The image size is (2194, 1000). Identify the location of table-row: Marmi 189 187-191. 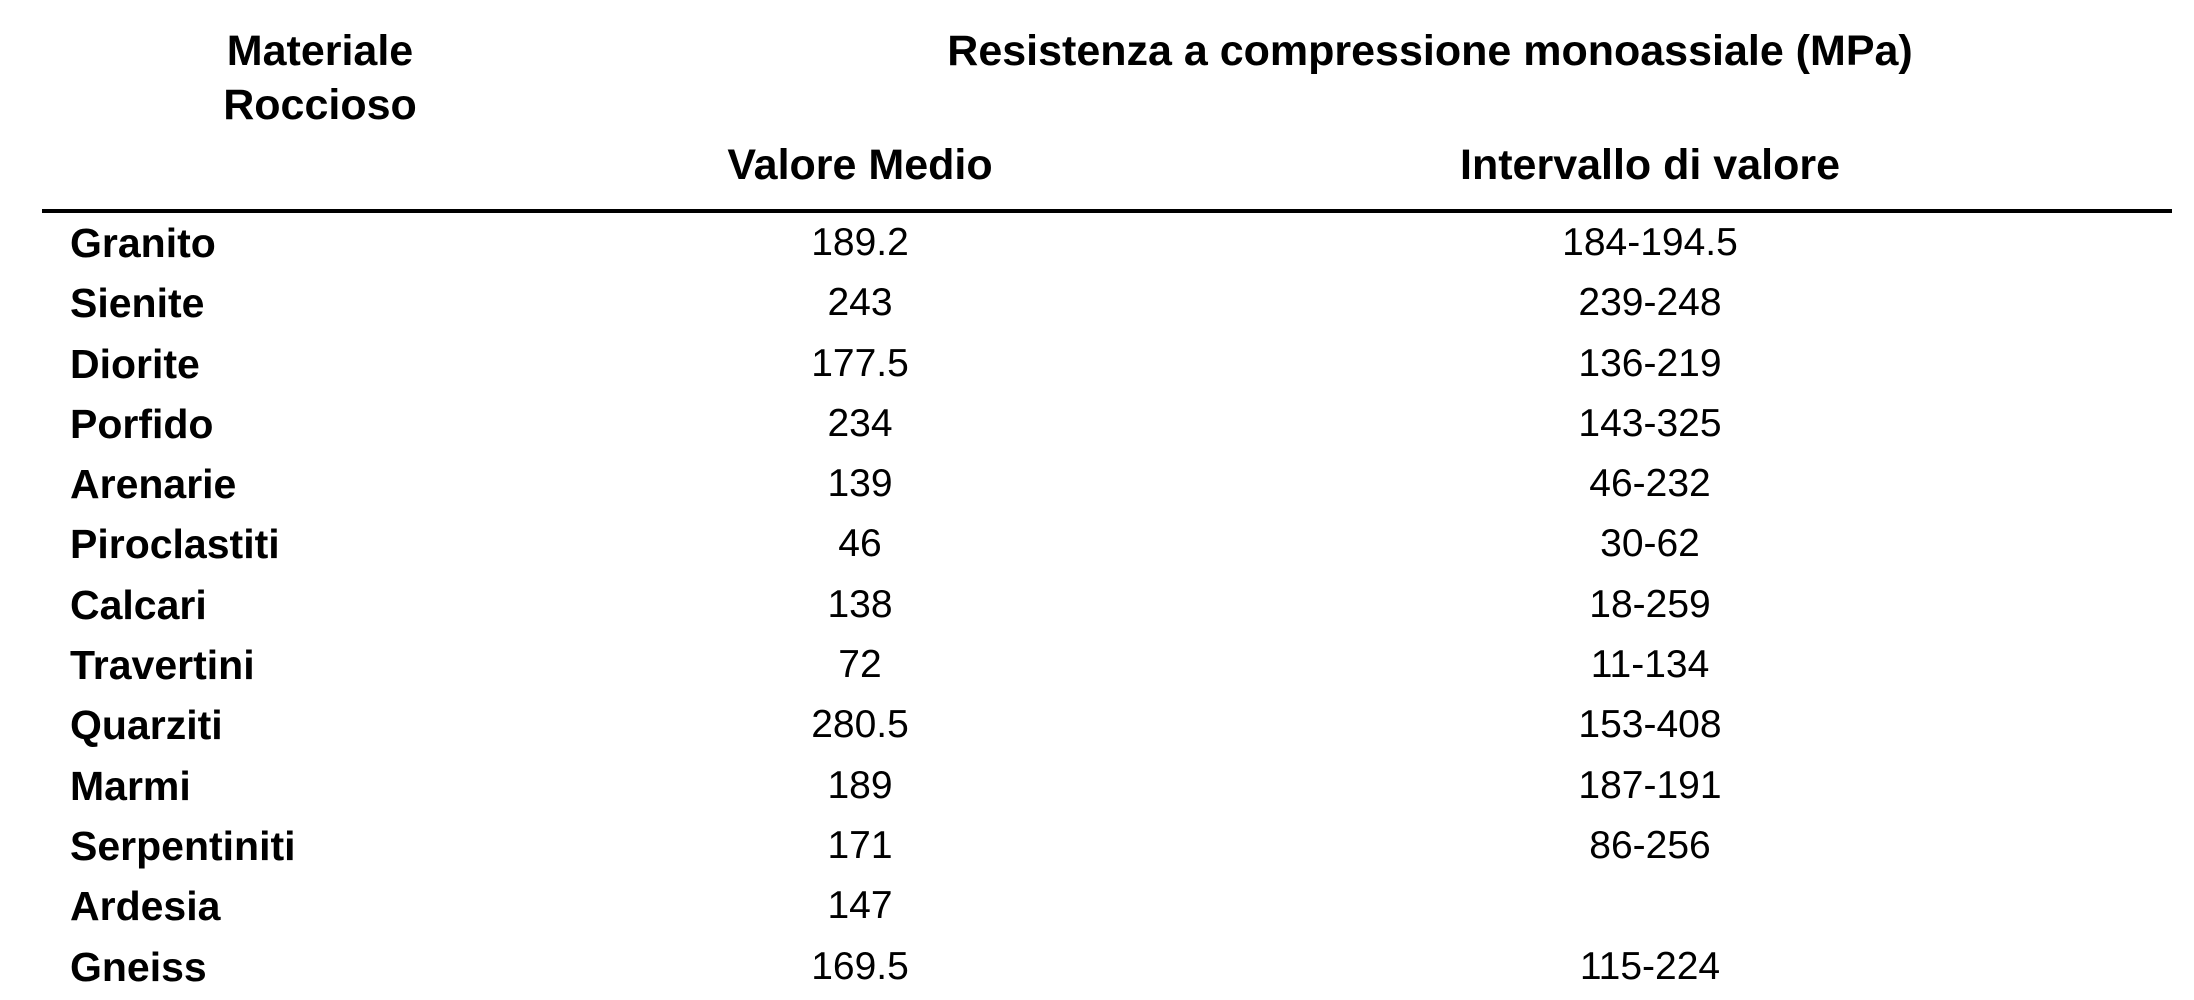
(1097, 786).